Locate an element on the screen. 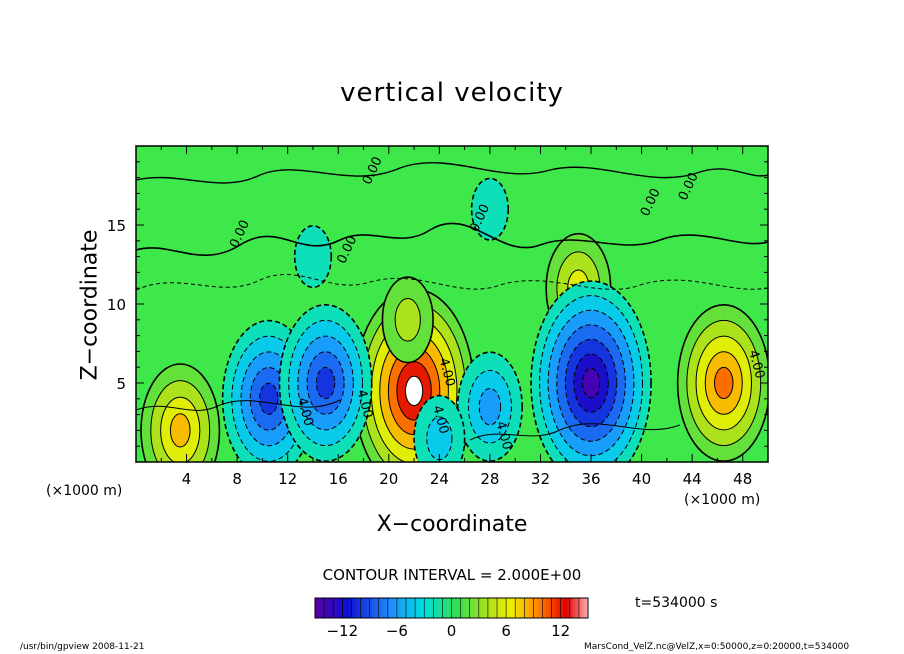 The image size is (904, 654). x-tick-label: 28 is located at coordinates (489, 479).